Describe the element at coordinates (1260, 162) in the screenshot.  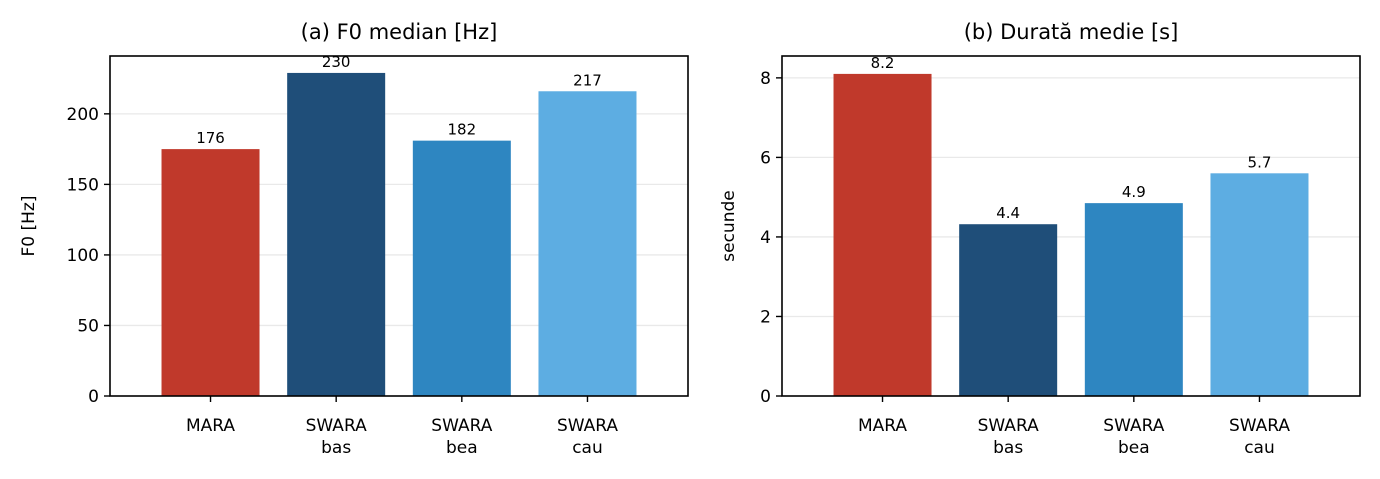
I see `data-label: 5.7` at that location.